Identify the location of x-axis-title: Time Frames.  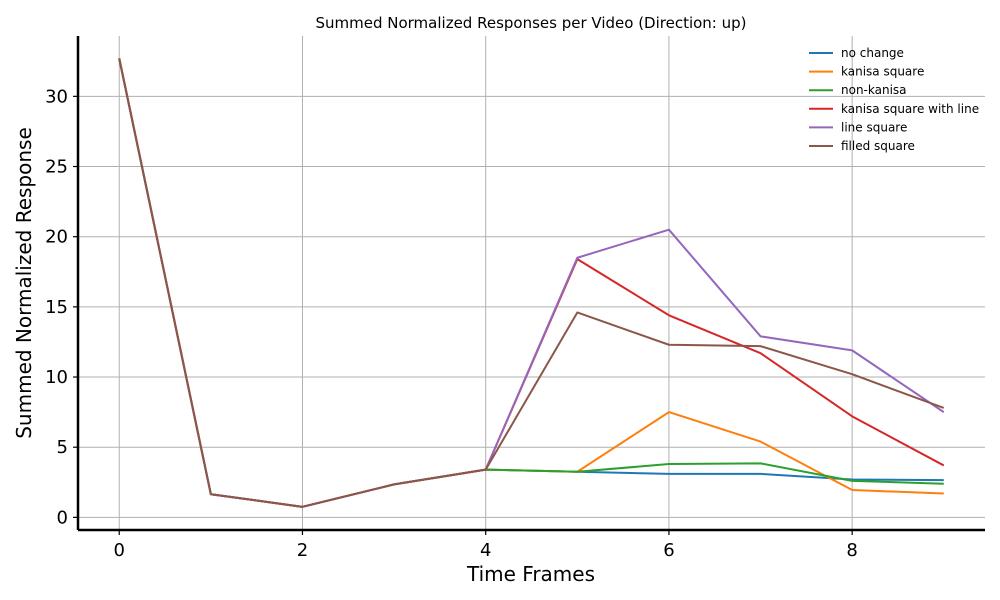
(530, 574).